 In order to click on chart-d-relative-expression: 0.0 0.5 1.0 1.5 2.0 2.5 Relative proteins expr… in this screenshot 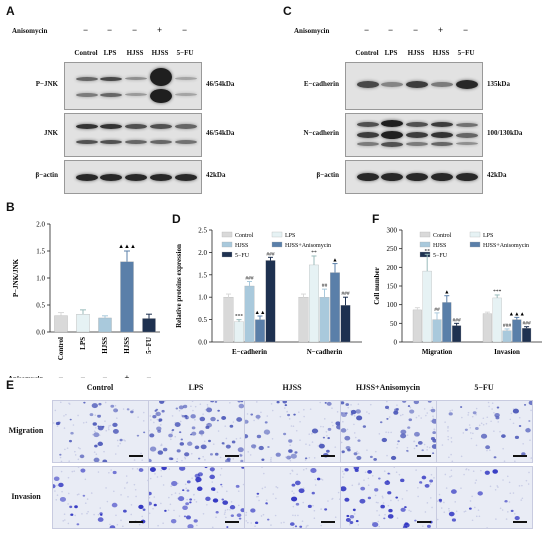, I will do `click(268, 291)`.